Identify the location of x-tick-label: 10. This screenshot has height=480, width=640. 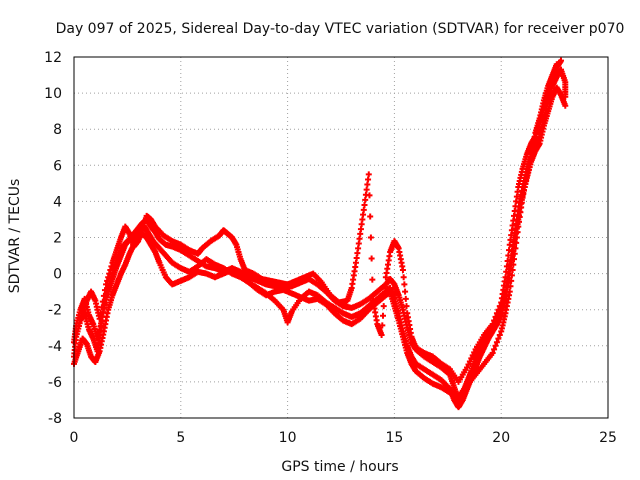
(288, 438).